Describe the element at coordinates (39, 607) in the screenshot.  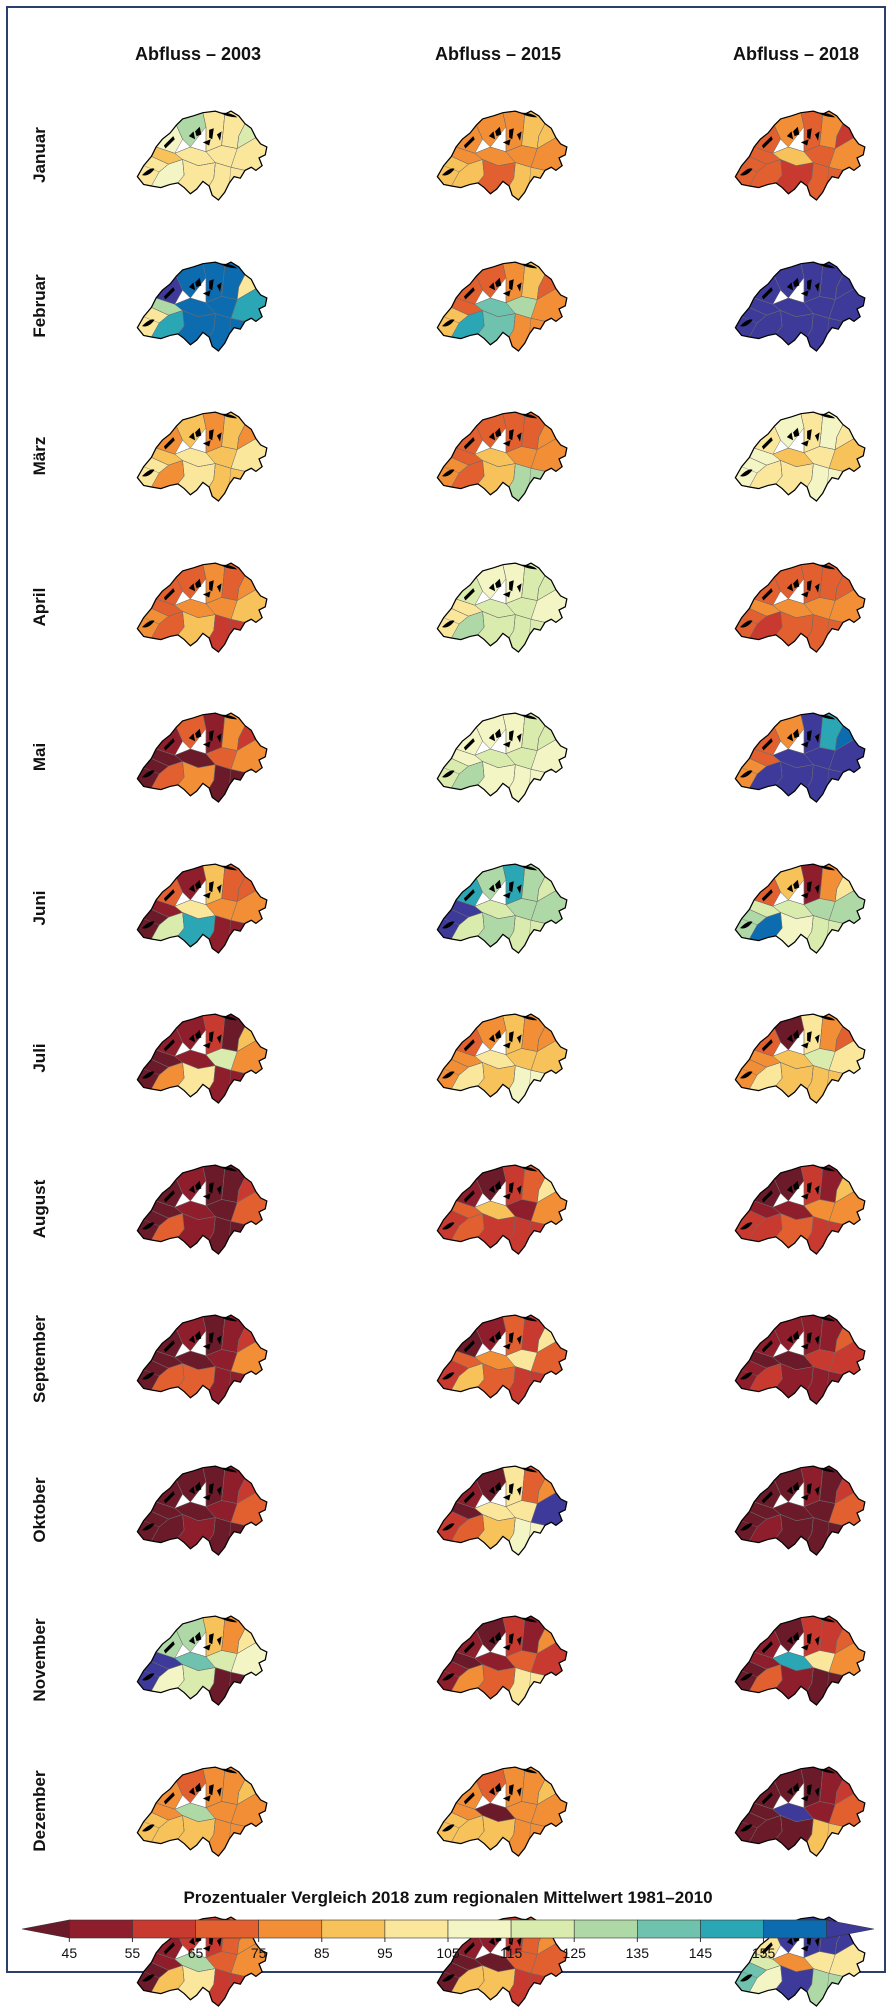
I see `row-label-4: April` at that location.